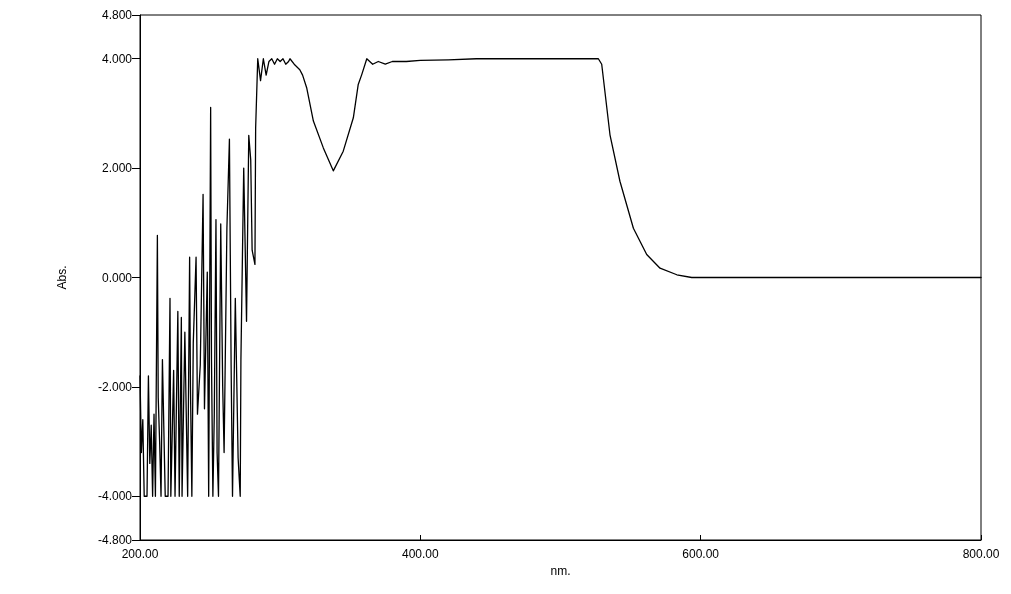  What do you see at coordinates (117, 58) in the screenshot?
I see `y-tick-label: 4.000` at bounding box center [117, 58].